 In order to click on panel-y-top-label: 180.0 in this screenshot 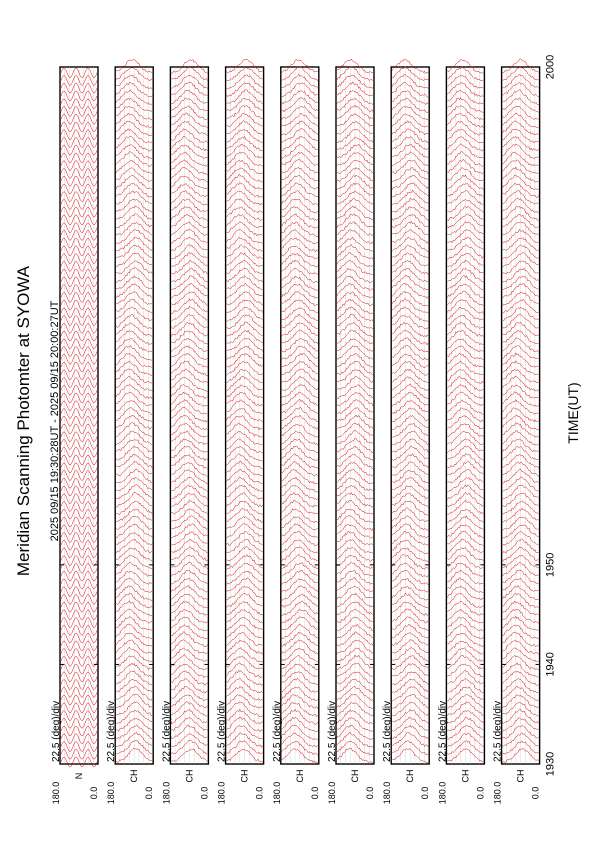, I will do `click(498, 793)`.